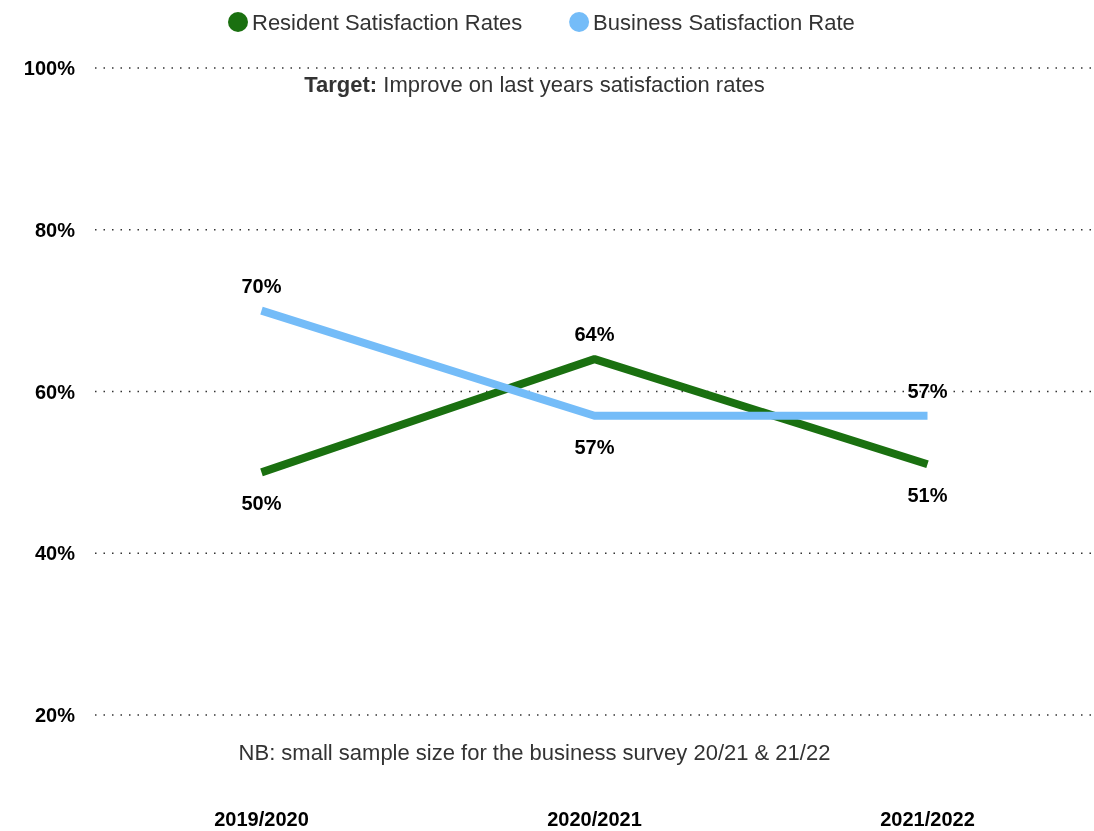  I want to click on legend-label: Resident Satisfaction Rates, so click(387, 22).